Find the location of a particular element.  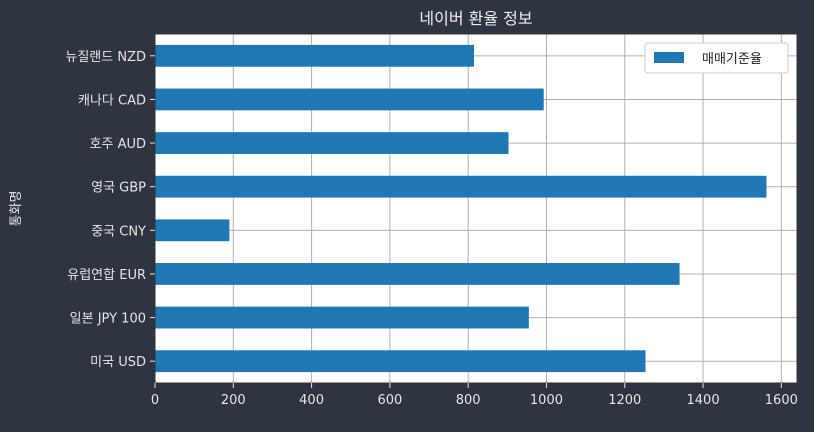

y-tick-label: 영국 GBP is located at coordinates (118, 188).